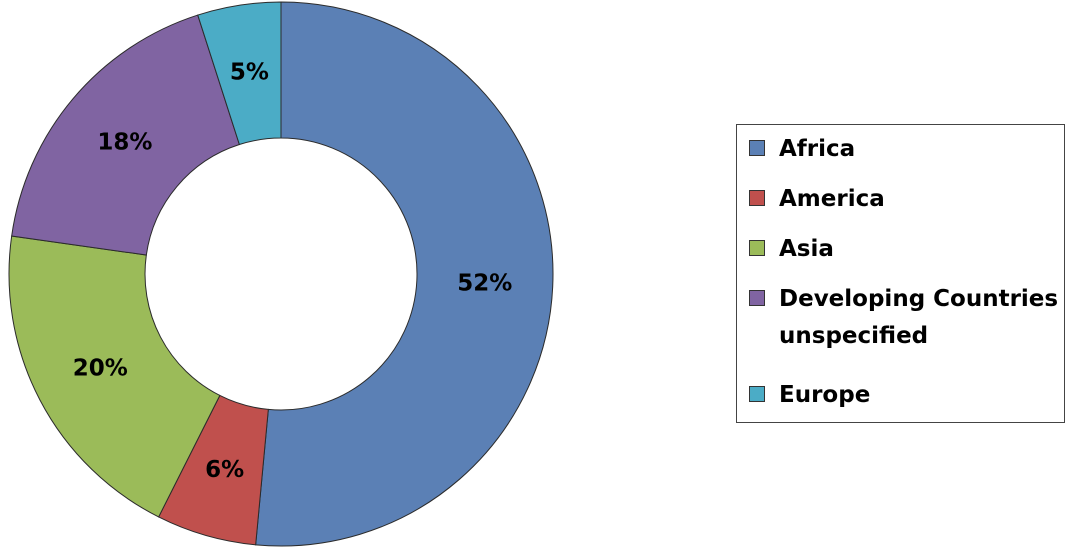  Describe the element at coordinates (224, 470) in the screenshot. I see `data-label-america: 6%` at that location.